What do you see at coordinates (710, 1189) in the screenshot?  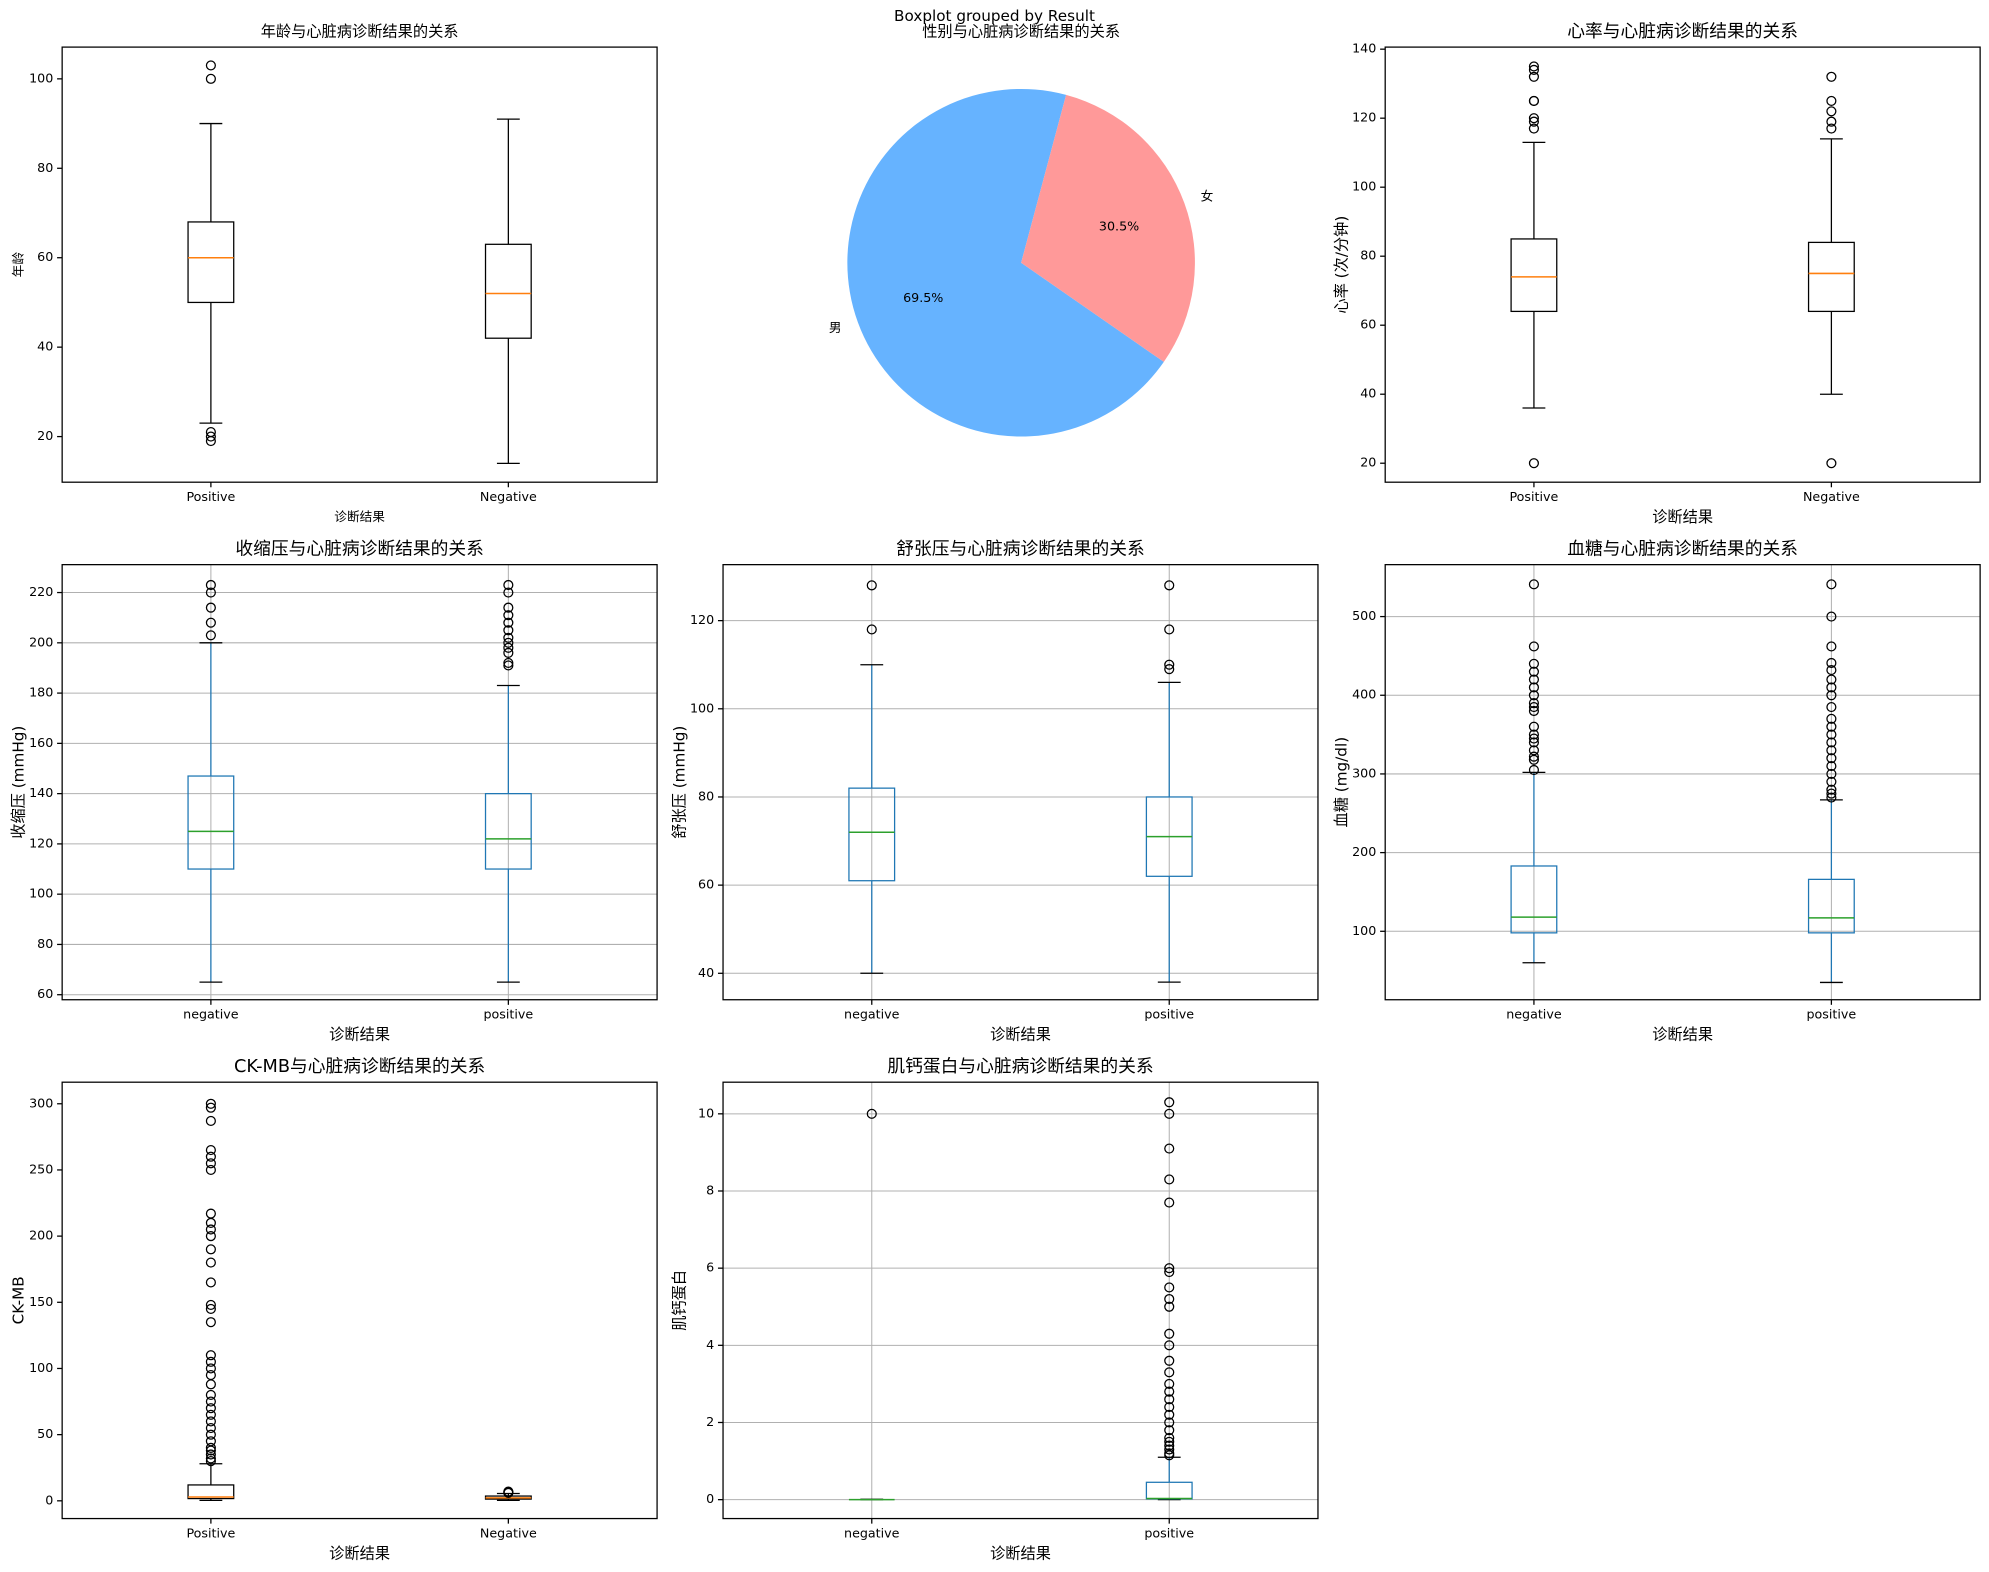 I see `y-tick-label: 8` at bounding box center [710, 1189].